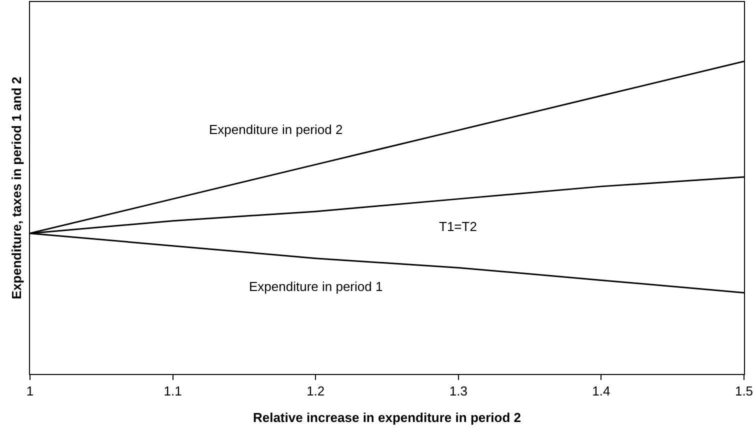  I want to click on x-tick-label: 1.3, so click(458, 391).